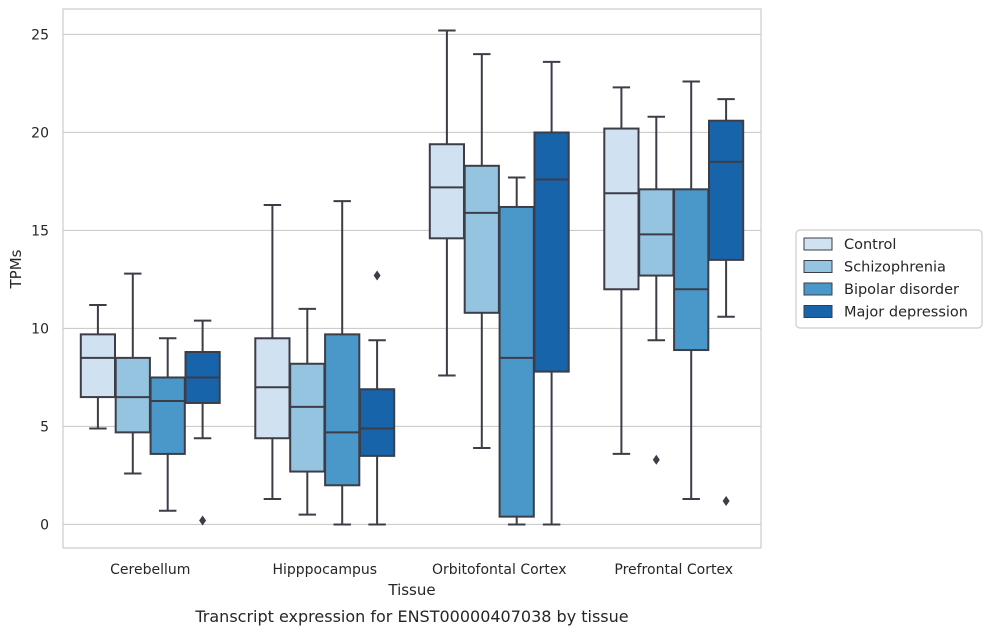 The height and width of the screenshot is (634, 993). I want to click on legend-label: Major depression, so click(906, 313).